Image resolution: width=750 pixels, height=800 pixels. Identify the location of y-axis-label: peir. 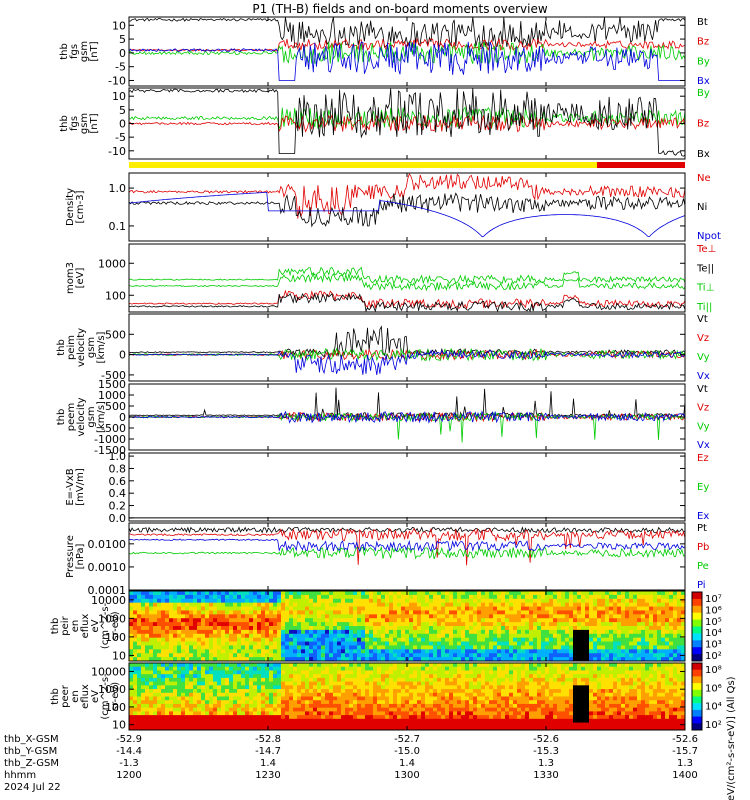
(65, 625).